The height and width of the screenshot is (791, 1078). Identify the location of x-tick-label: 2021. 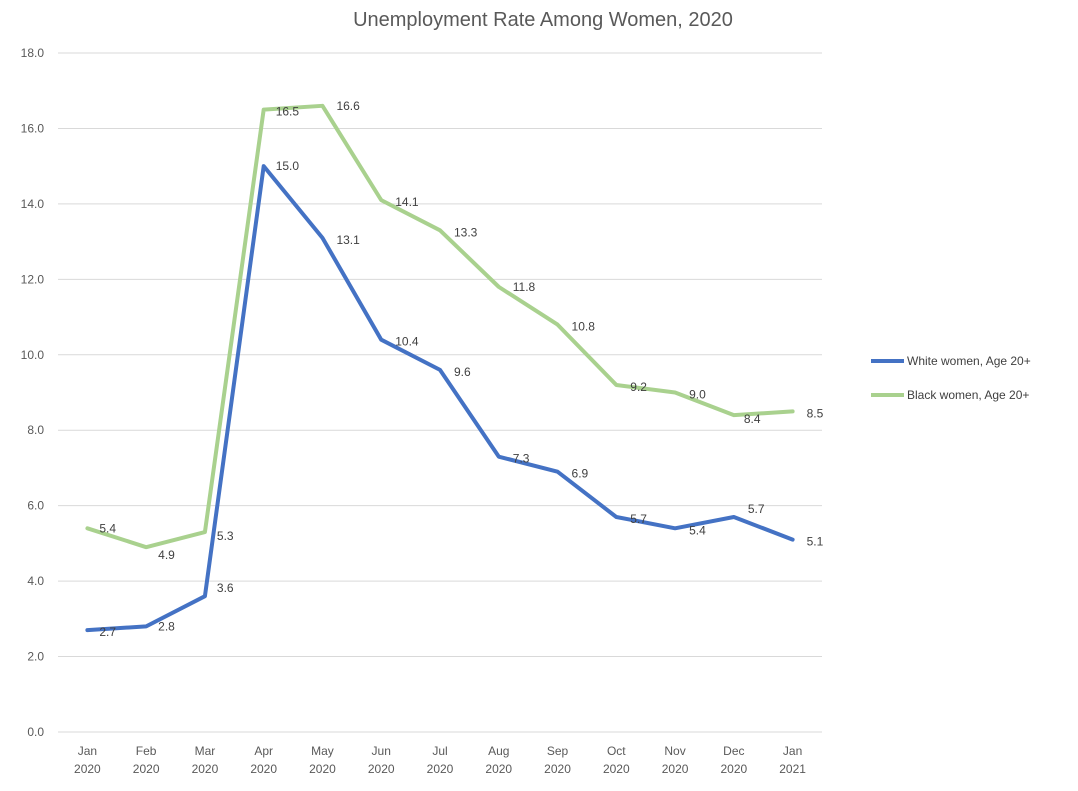
(792, 769).